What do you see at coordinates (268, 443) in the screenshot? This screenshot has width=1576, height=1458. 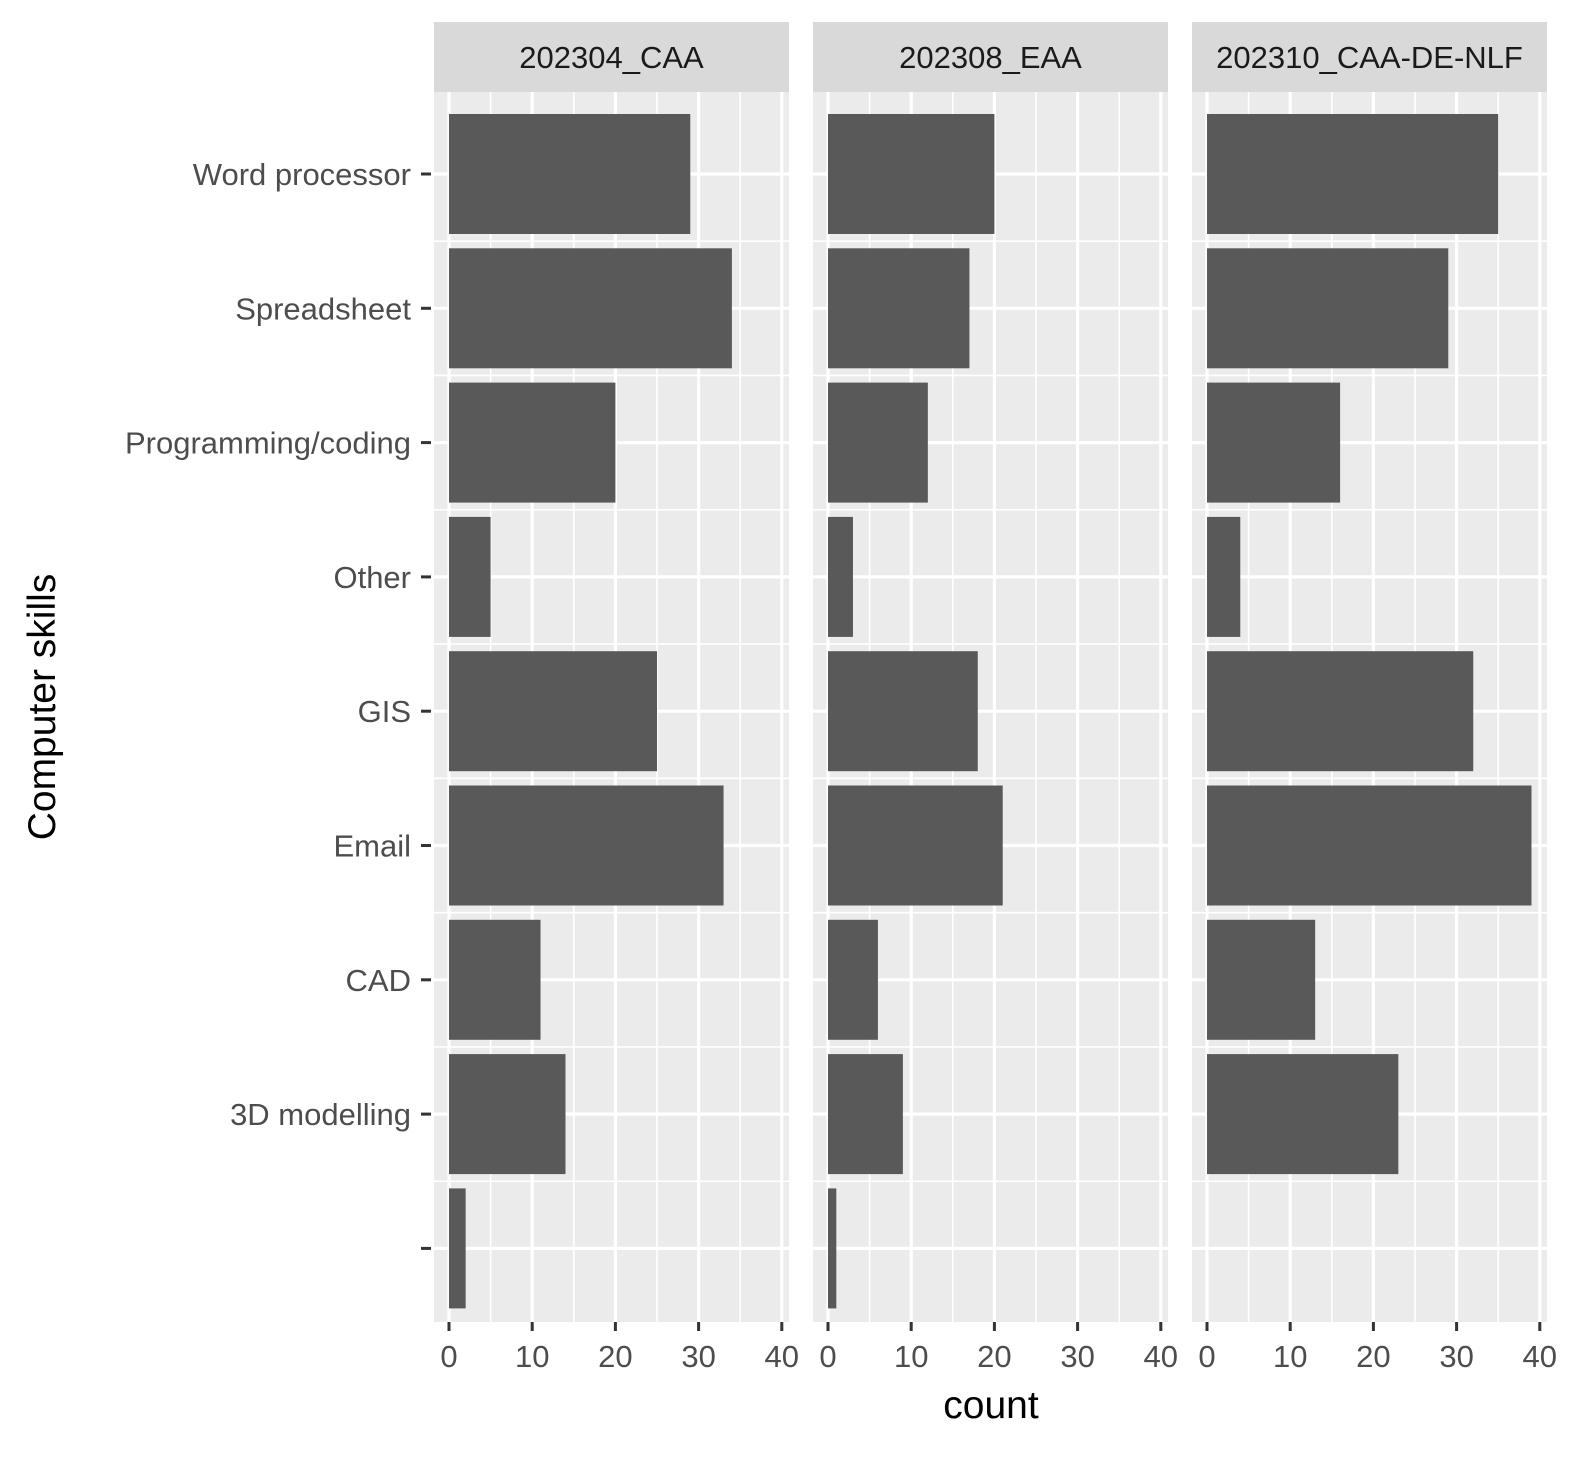 I see `y-tick-label: Programming/coding` at bounding box center [268, 443].